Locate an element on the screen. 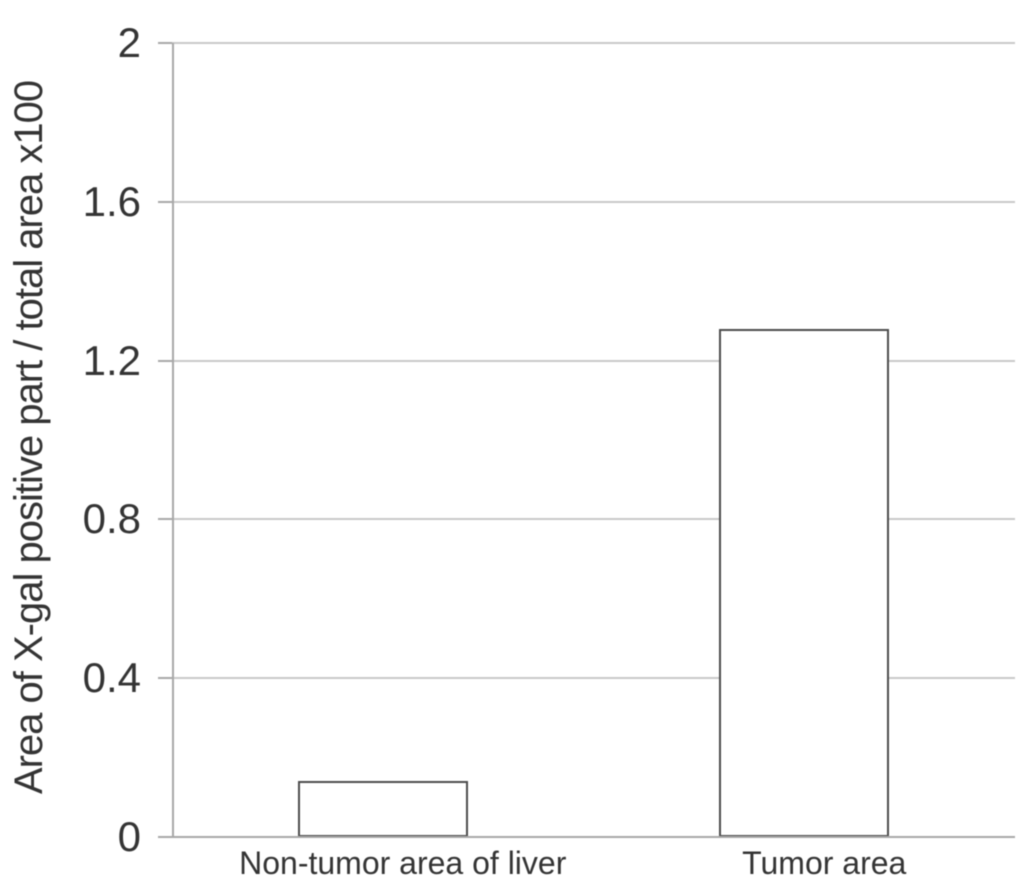 Image resolution: width=1033 pixels, height=889 pixels. y-tick-label: 1.2 is located at coordinates (111, 360).